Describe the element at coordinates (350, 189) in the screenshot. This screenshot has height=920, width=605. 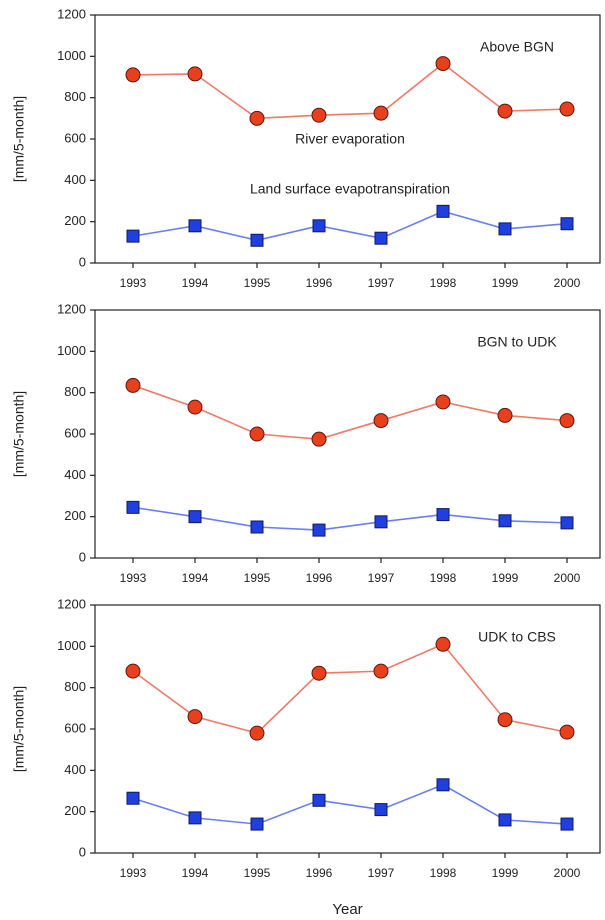
I see `series-label: Land surface evapotranspiration` at that location.